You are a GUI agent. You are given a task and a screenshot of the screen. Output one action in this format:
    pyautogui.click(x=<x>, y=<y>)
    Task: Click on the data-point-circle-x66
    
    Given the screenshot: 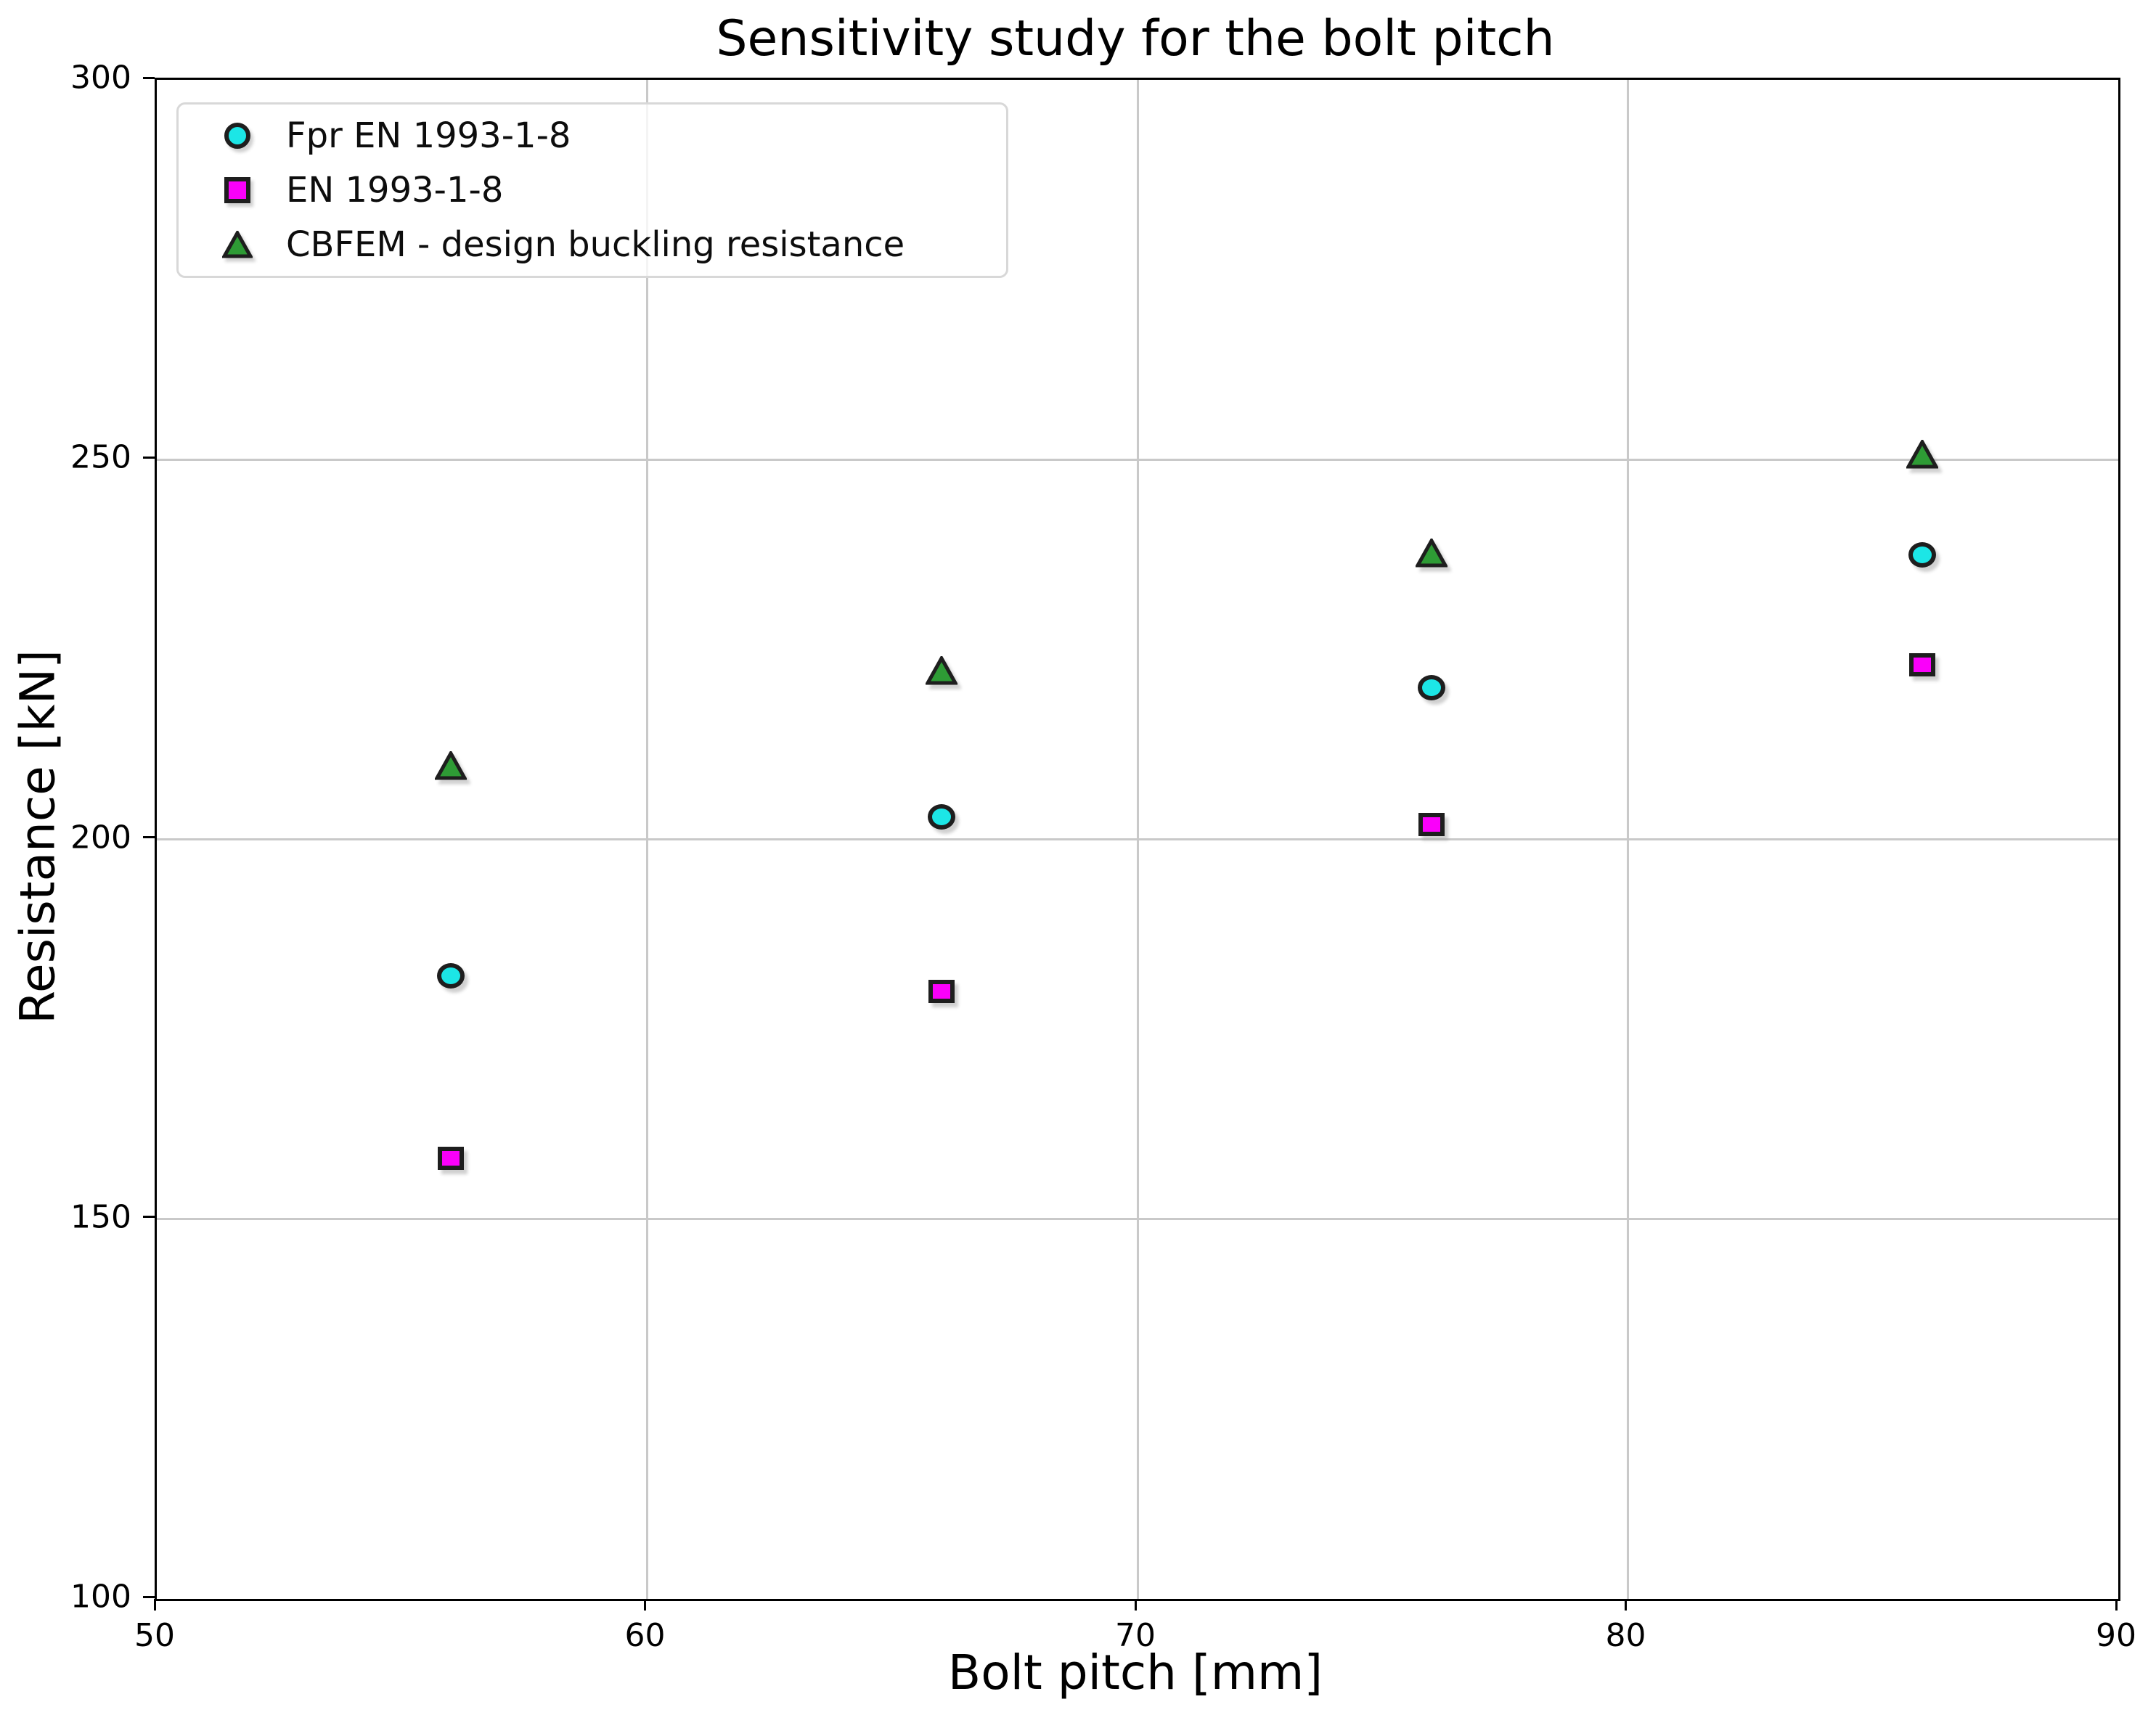 What is the action you would take?
    pyautogui.click(x=941, y=816)
    